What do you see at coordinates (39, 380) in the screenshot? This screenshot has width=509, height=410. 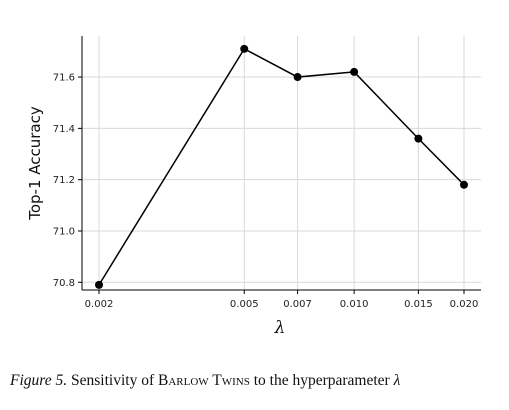 I see `caption-label: Figure 5.` at bounding box center [39, 380].